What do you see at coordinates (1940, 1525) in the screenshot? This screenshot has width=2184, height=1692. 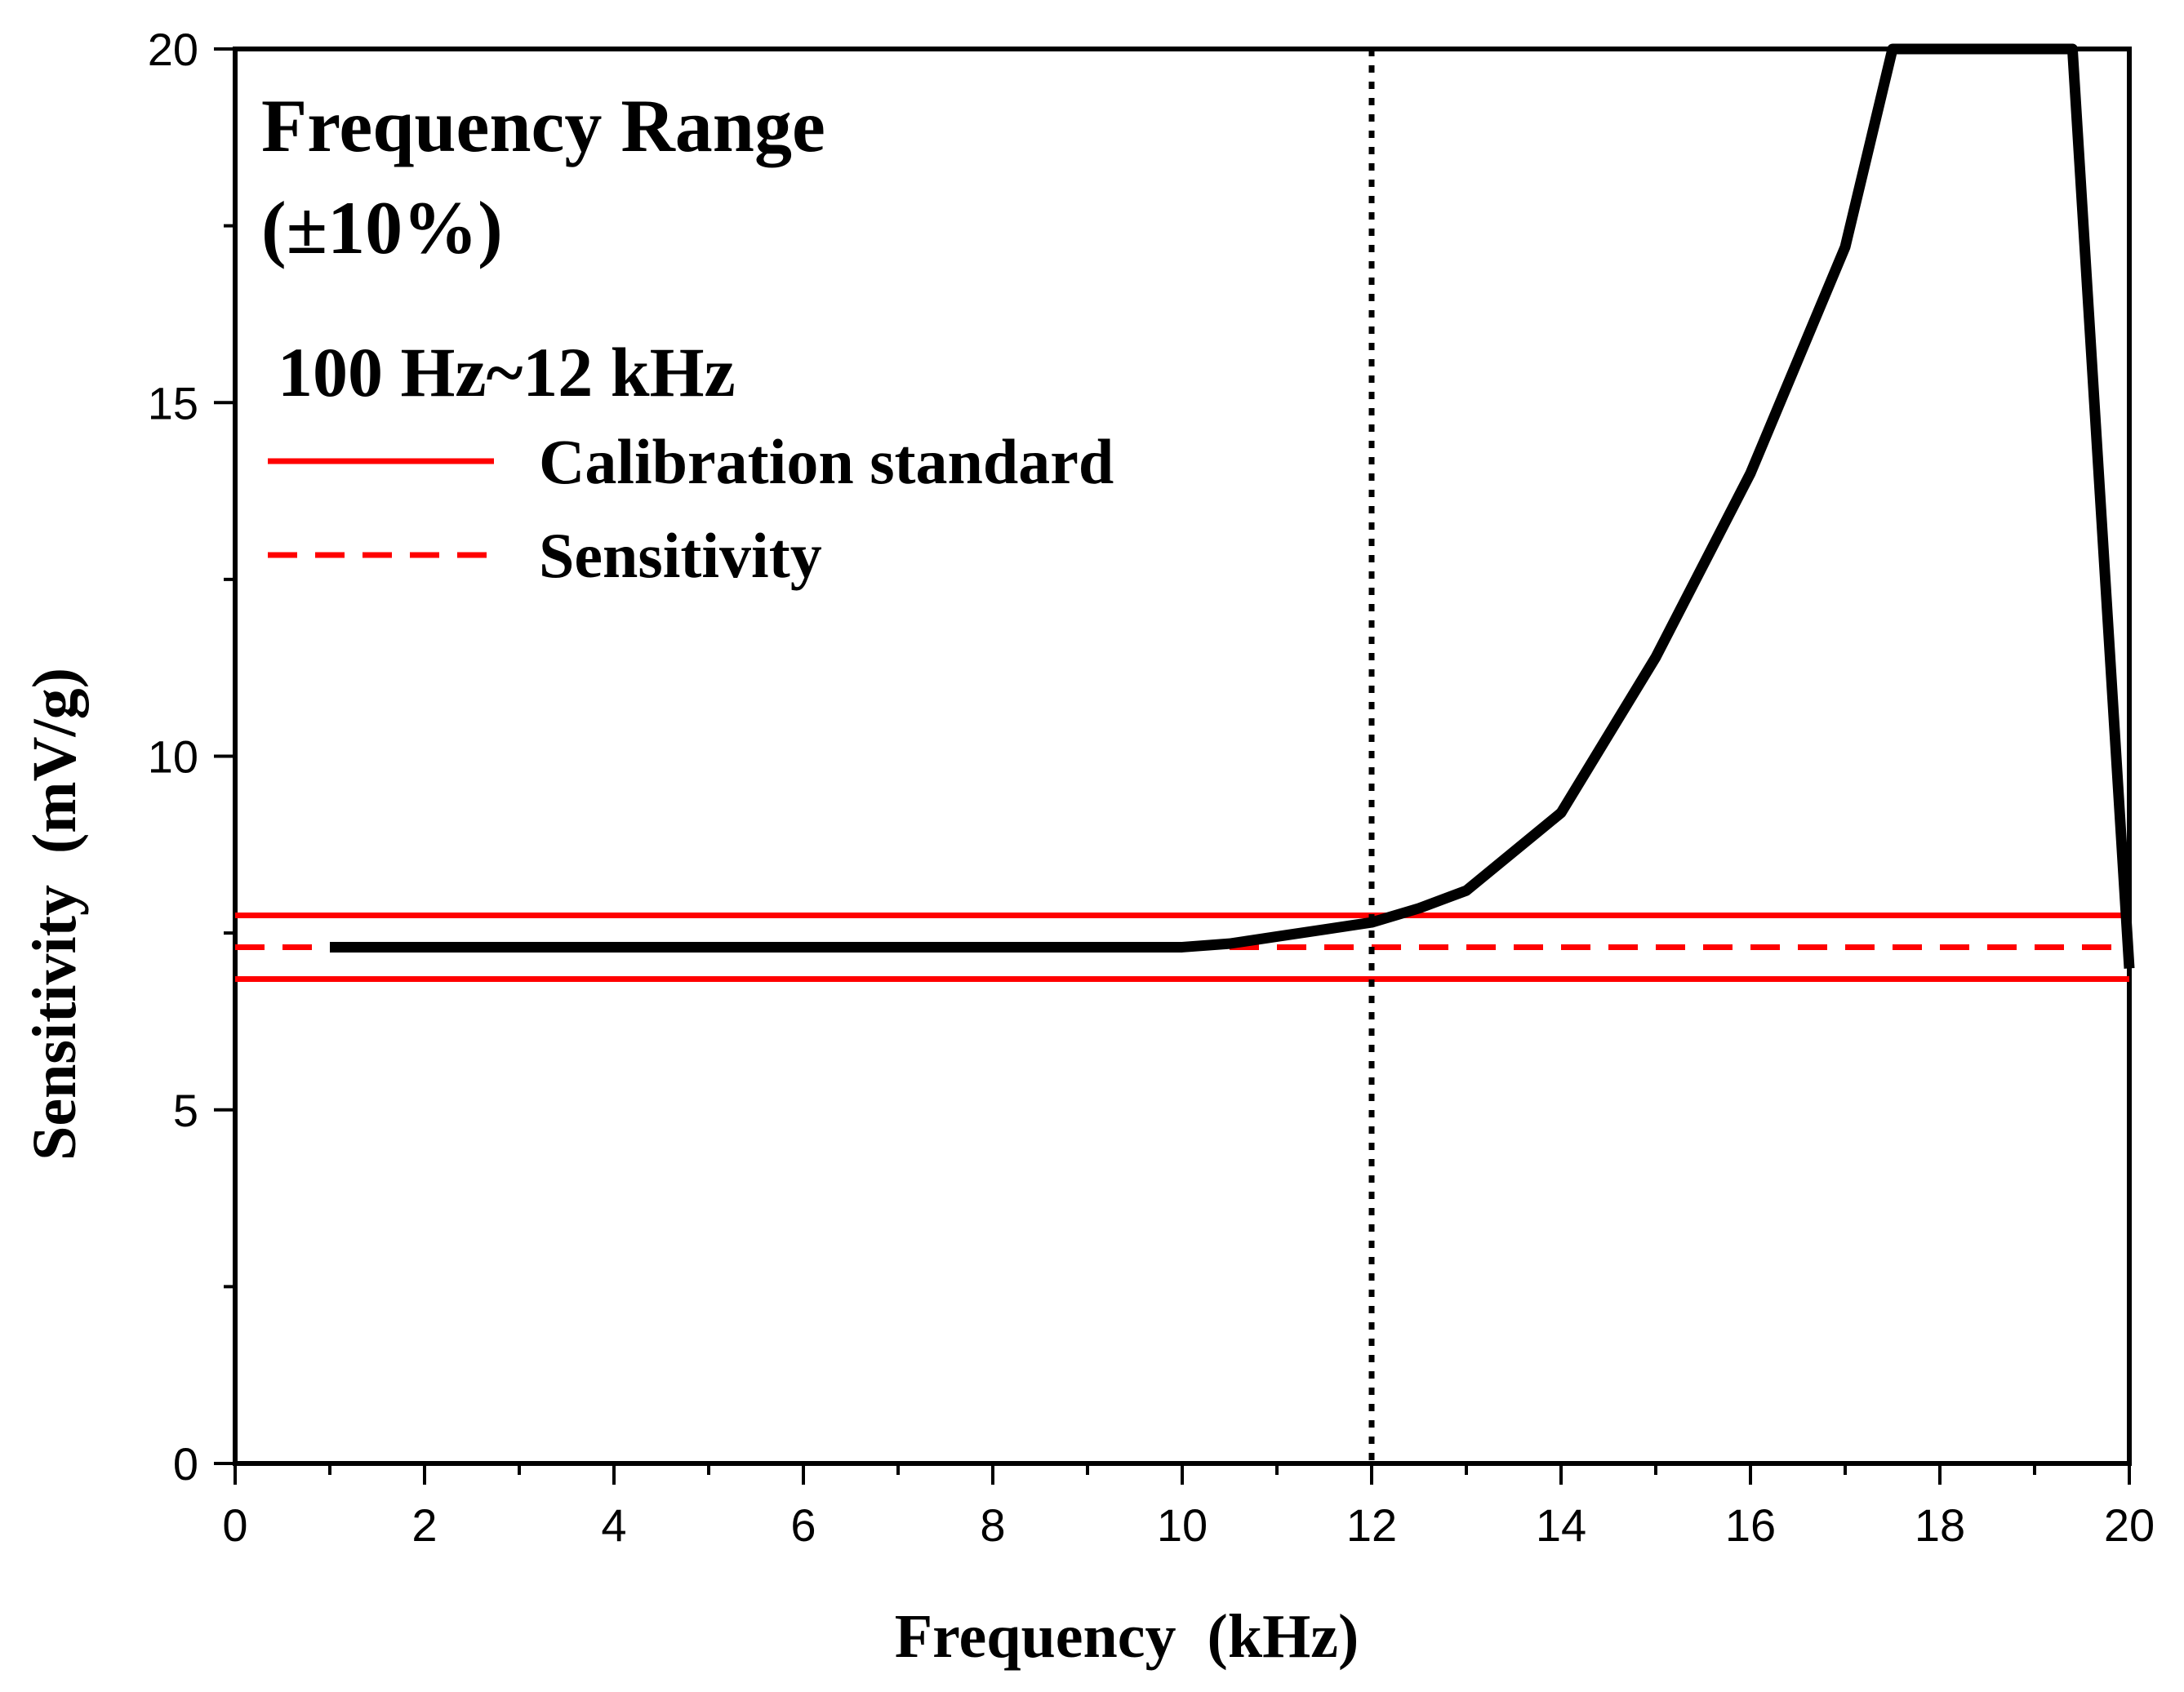 I see `x-tick-label: 18` at bounding box center [1940, 1525].